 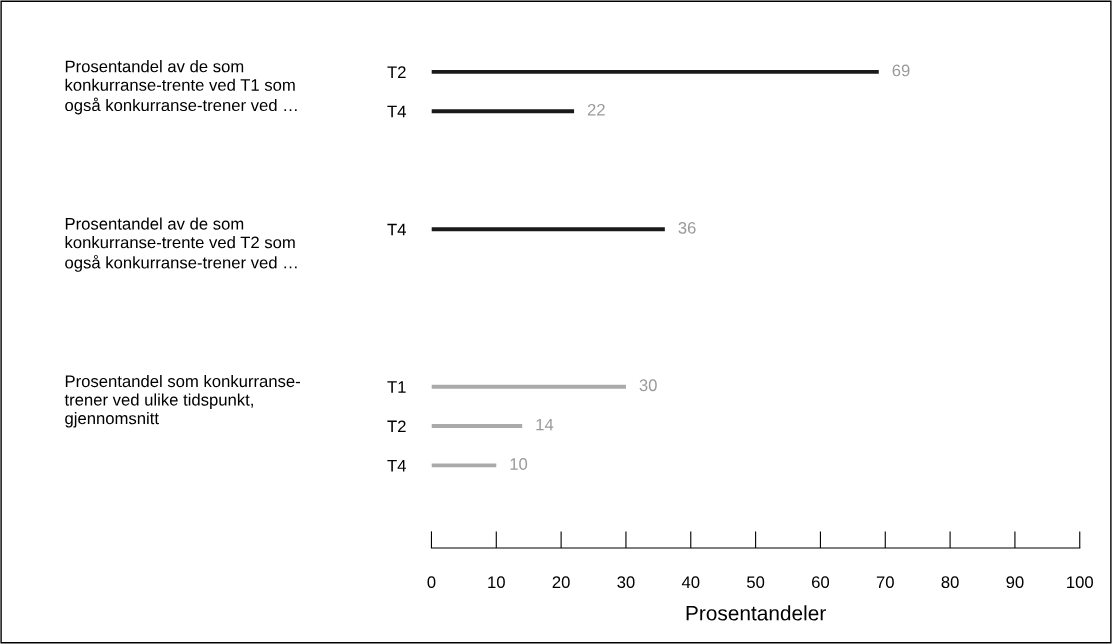 What do you see at coordinates (626, 582) in the screenshot?
I see `x-tick-label: 30` at bounding box center [626, 582].